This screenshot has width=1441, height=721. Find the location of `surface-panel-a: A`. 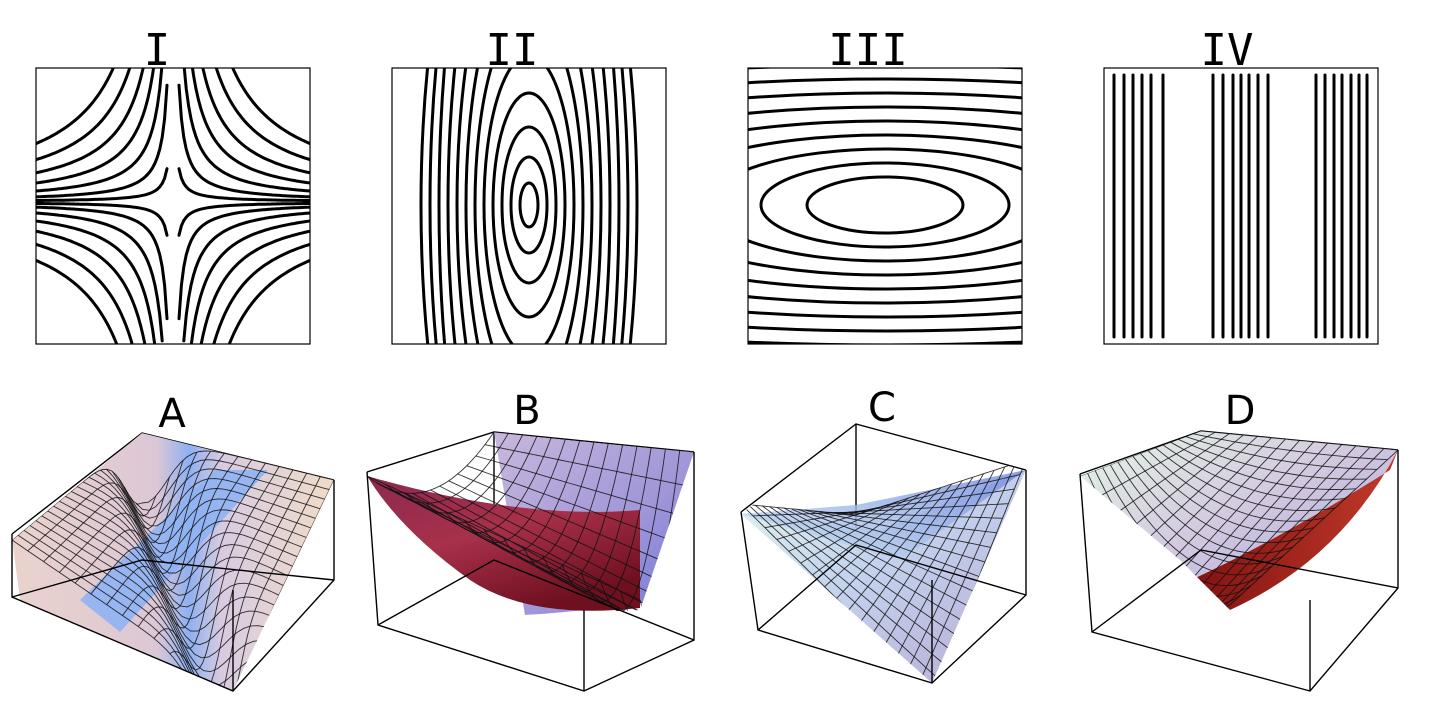

surface-panel-a: A is located at coordinates (173, 556).